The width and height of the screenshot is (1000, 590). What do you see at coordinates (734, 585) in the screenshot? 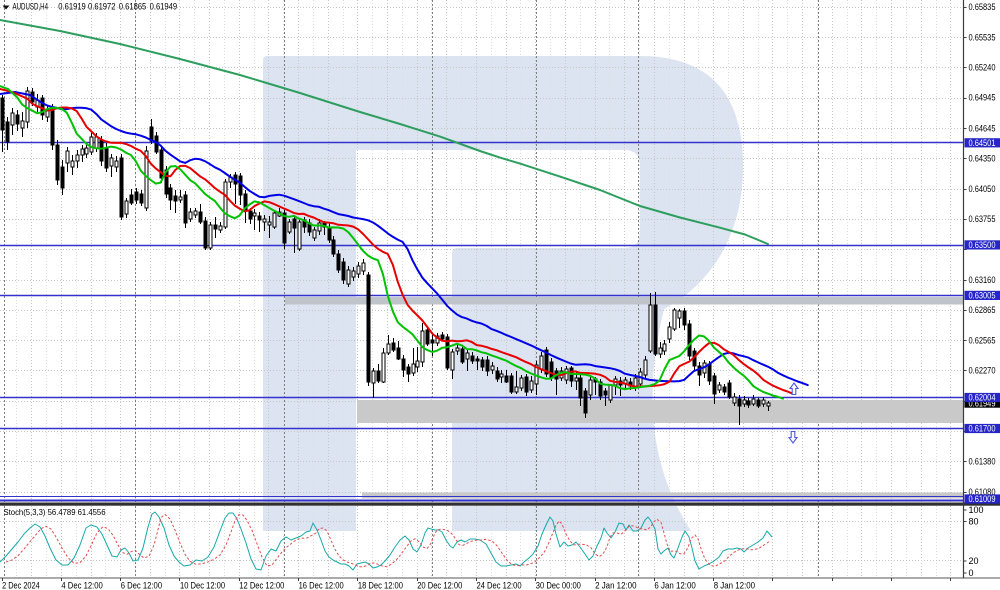
I see `svg-text: 8 Jan 12:00` at bounding box center [734, 585].